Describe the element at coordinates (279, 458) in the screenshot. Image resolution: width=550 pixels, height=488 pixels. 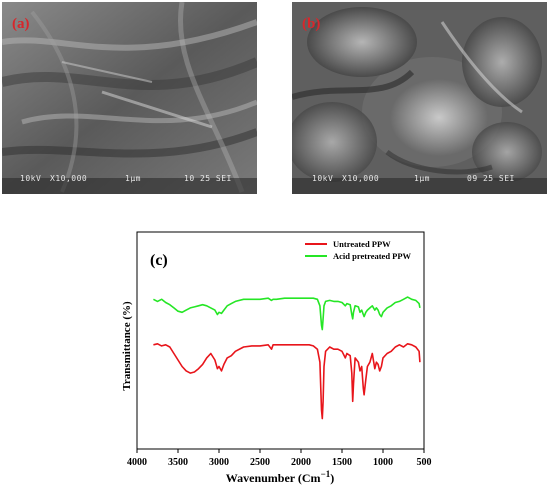
I see `x-axis: 4000 3500 3000 2500 2000 1500 1000 500` at that location.